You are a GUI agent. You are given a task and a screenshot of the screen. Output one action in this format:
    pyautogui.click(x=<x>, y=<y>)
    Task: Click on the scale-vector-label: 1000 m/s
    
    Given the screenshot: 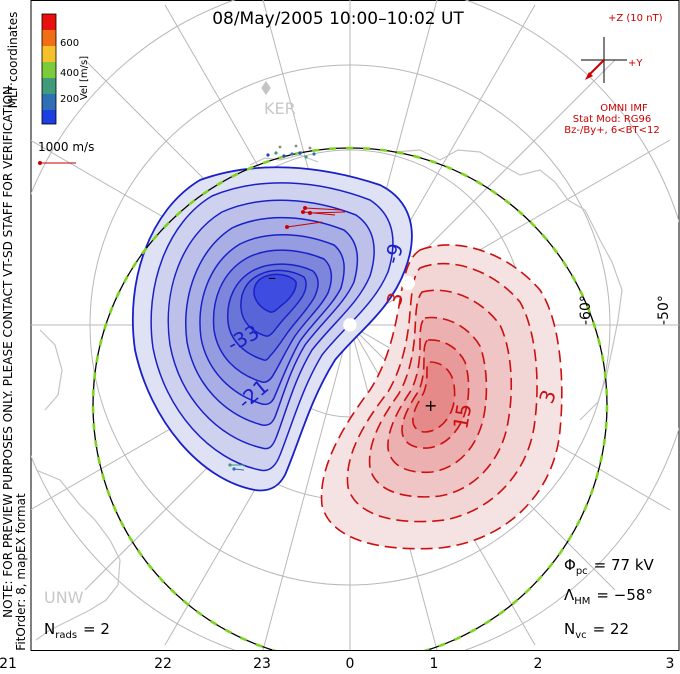 What is the action you would take?
    pyautogui.click(x=66, y=147)
    